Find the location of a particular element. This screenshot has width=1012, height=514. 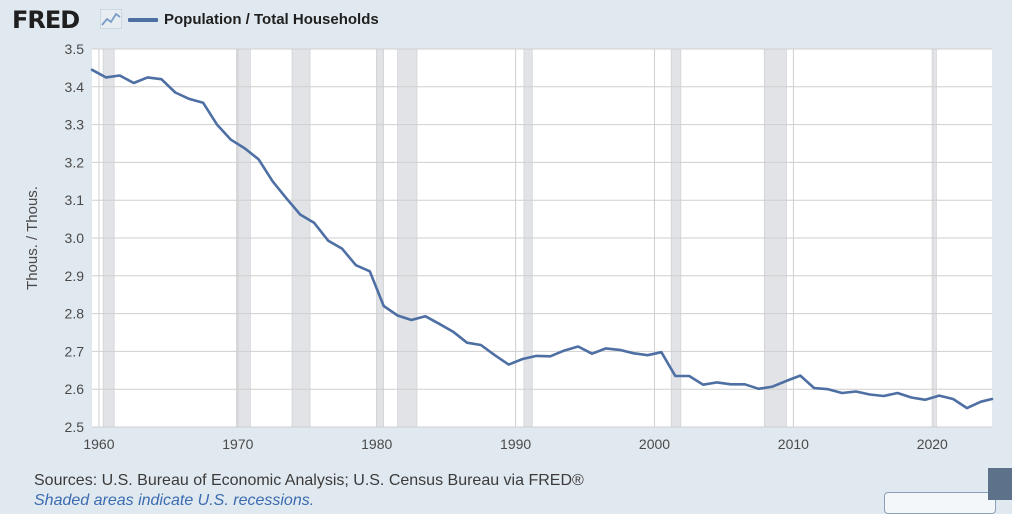

y-tick-label: 2.9 is located at coordinates (75, 276).